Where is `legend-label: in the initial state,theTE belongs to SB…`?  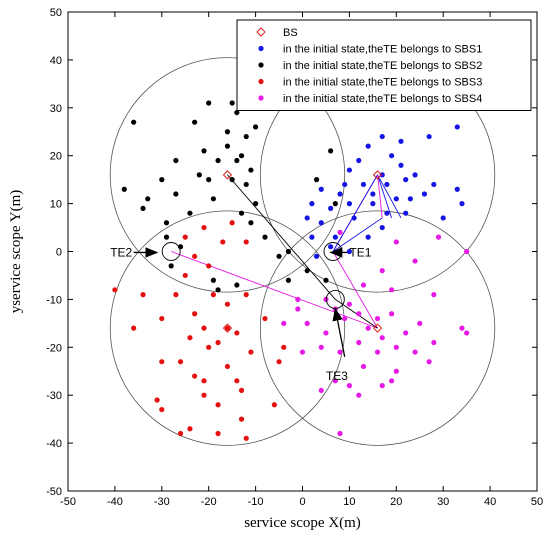
legend-label: in the initial state,theTE belongs to SB… is located at coordinates (382, 99).